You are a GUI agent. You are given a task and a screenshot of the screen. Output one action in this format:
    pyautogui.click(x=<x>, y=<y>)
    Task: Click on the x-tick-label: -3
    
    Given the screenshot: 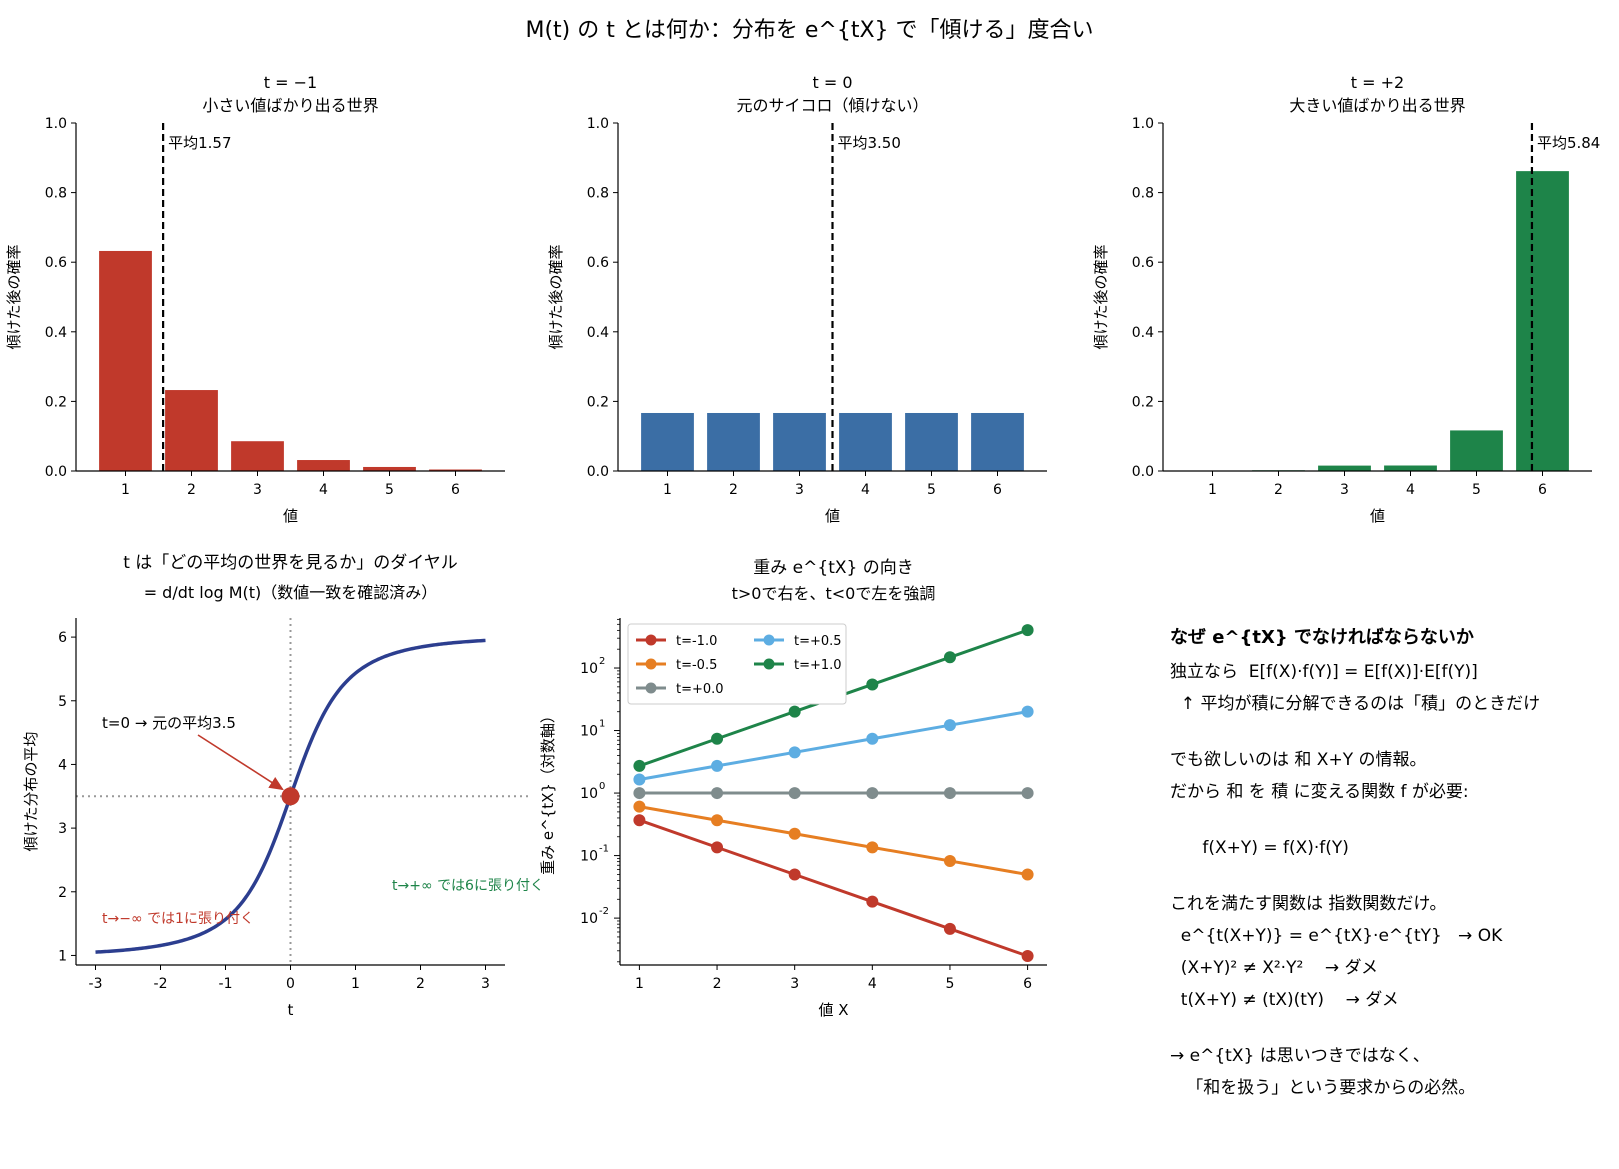 What is the action you would take?
    pyautogui.click(x=96, y=984)
    